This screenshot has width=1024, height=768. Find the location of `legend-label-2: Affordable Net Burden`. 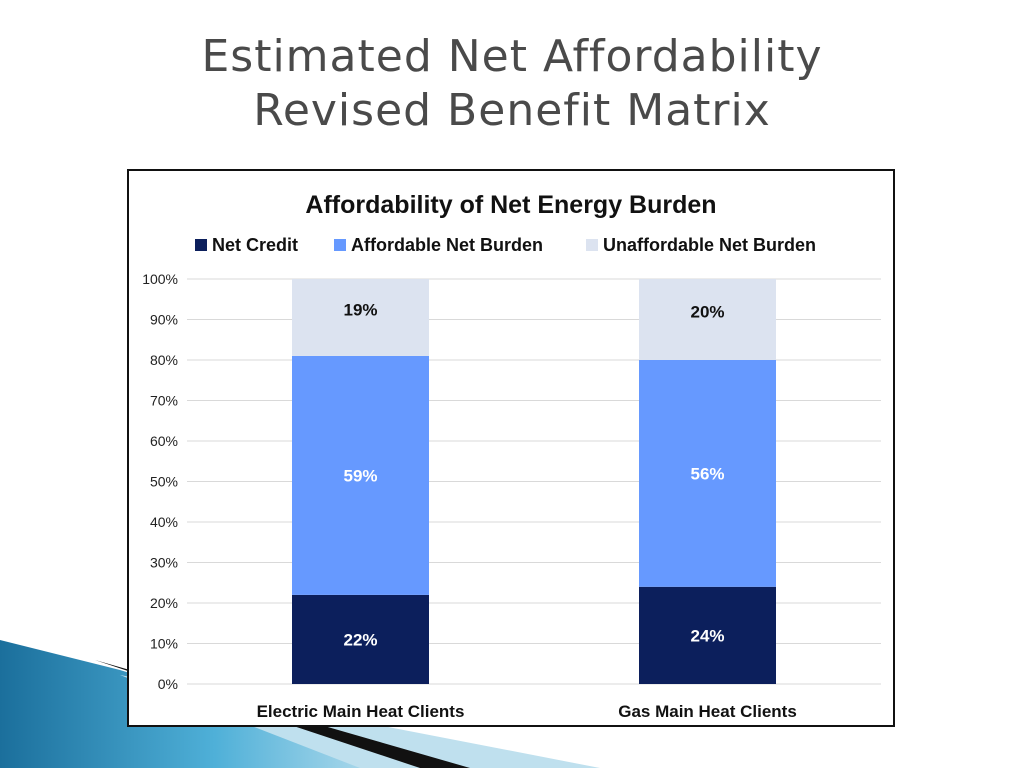

legend-label-2: Affordable Net Burden is located at coordinates (447, 245).